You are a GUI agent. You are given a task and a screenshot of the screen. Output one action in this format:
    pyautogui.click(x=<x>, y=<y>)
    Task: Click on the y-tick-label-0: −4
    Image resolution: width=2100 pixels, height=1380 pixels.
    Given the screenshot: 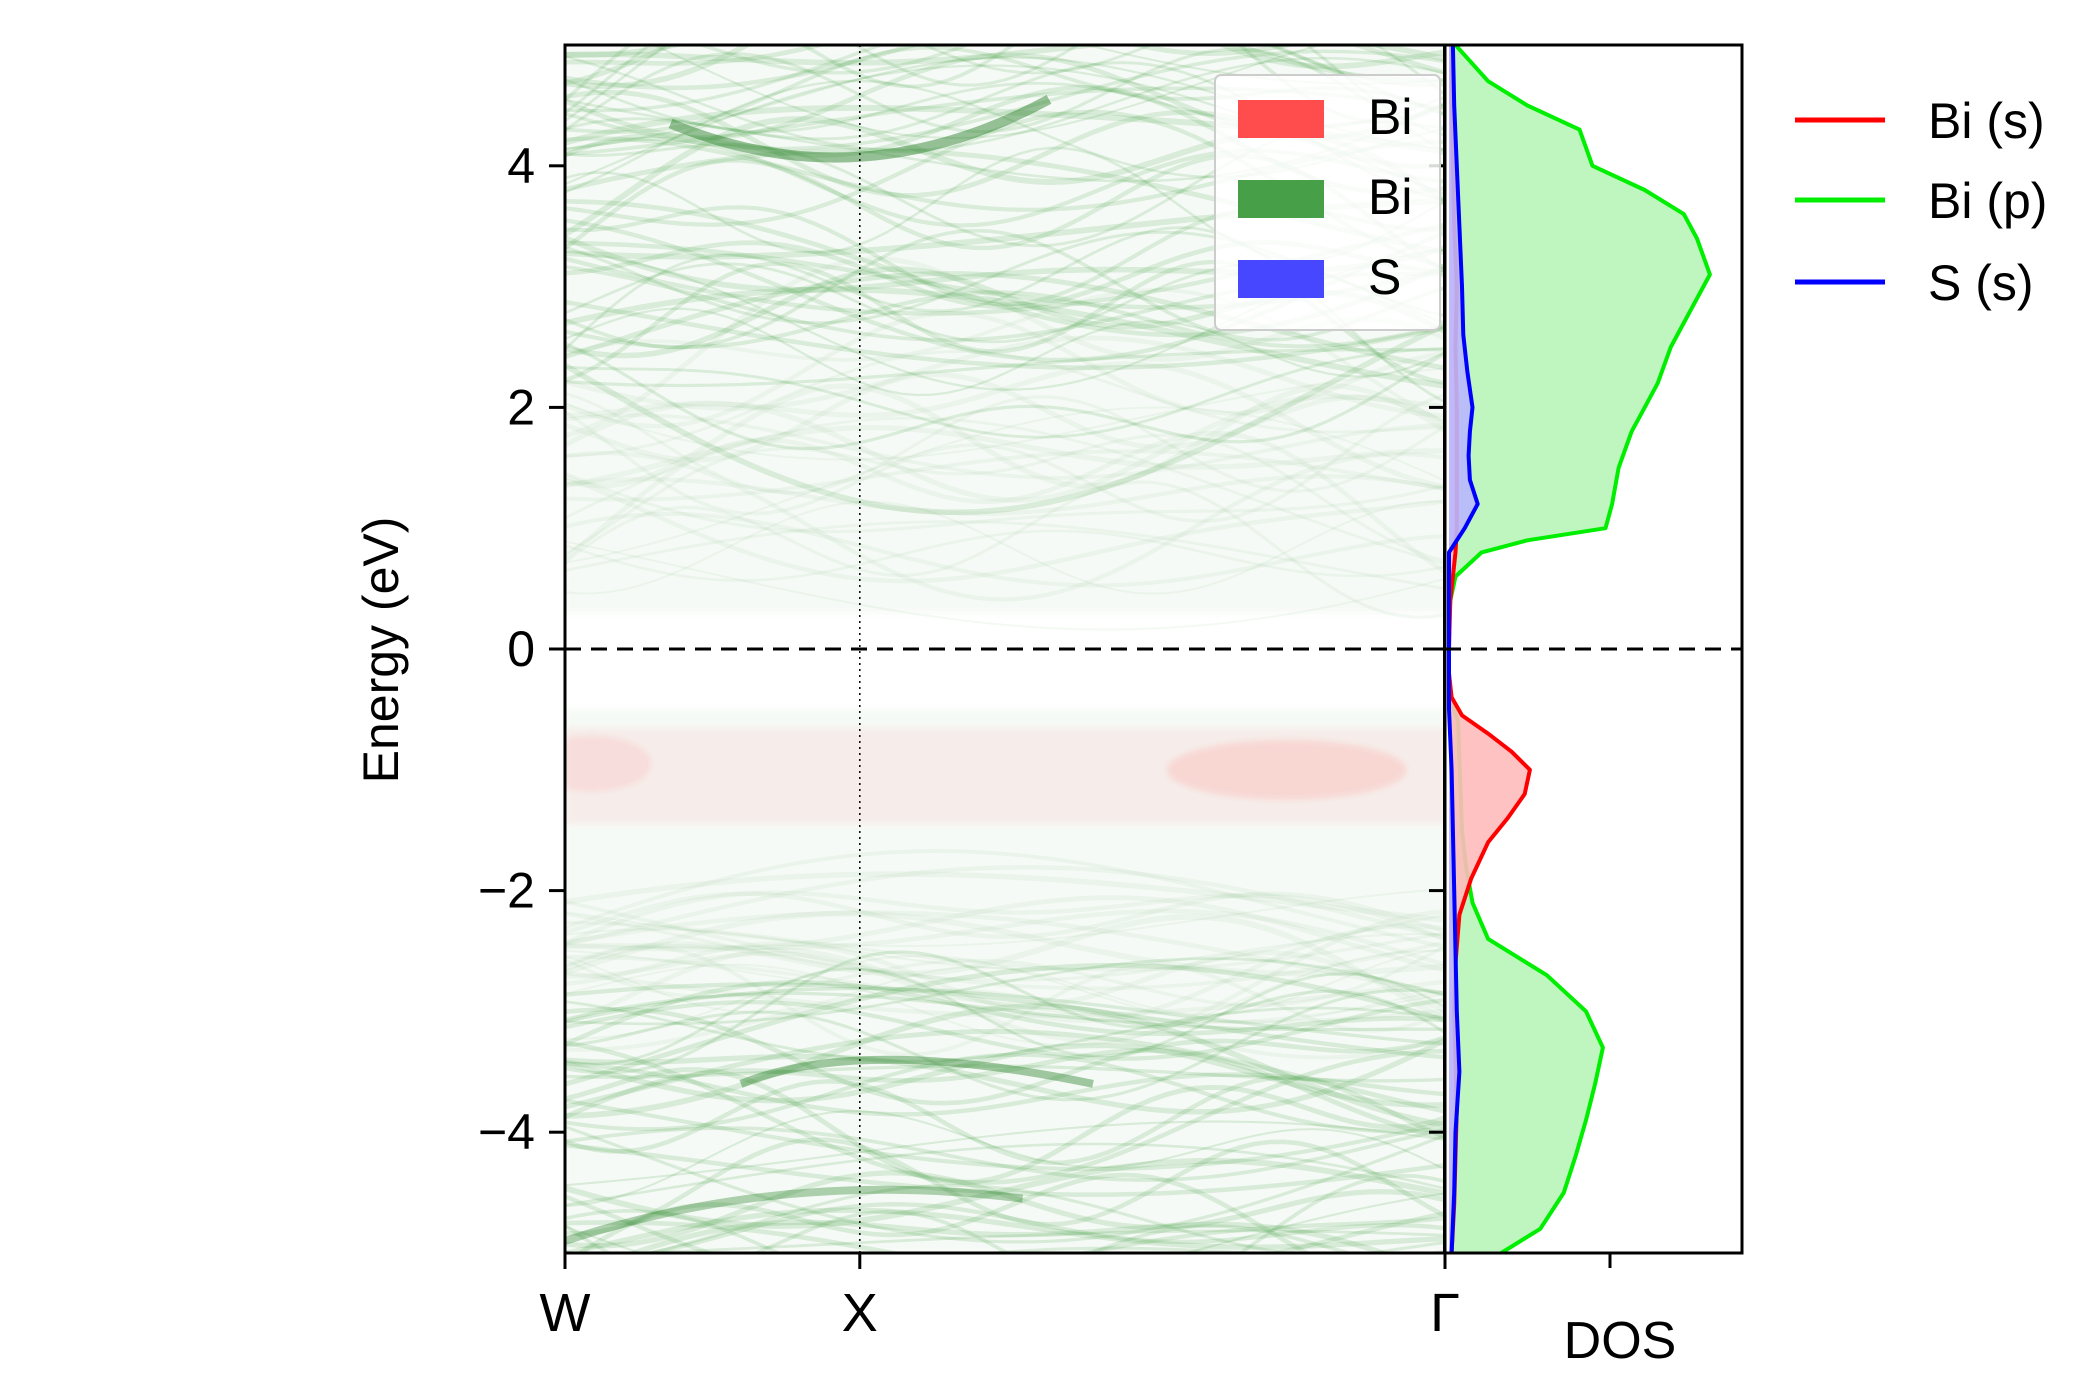 What is the action you would take?
    pyautogui.click(x=506, y=1132)
    